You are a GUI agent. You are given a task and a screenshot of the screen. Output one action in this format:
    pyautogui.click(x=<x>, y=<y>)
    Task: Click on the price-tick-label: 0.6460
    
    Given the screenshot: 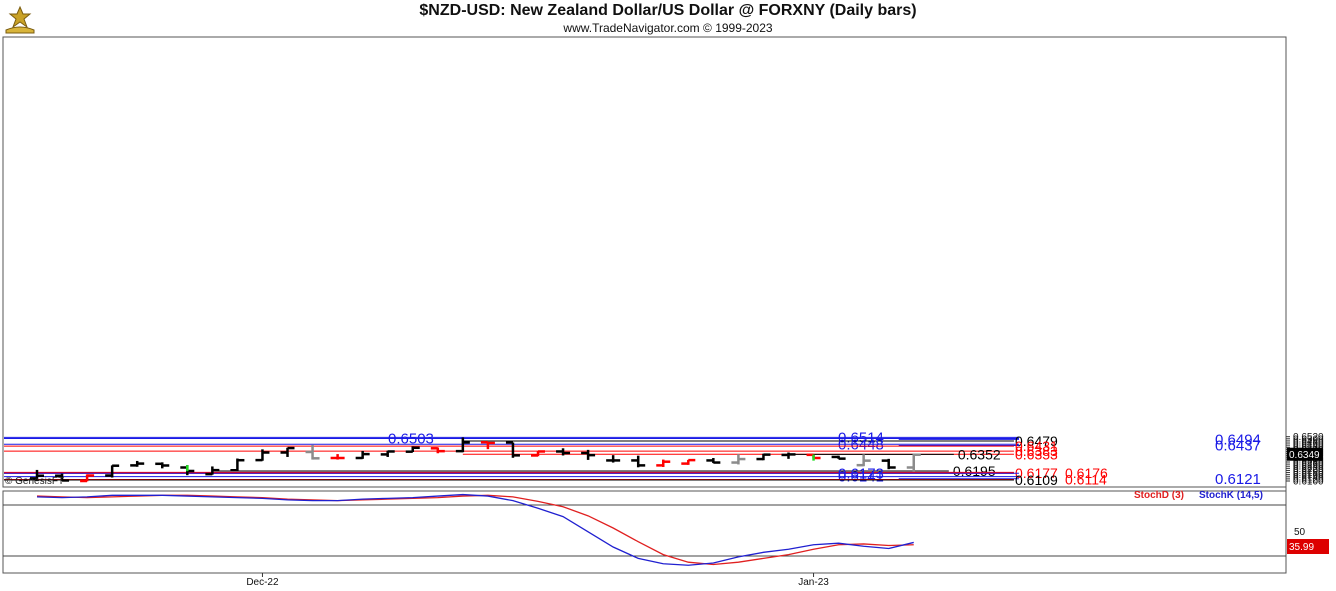 What is the action you would take?
    pyautogui.click(x=1308, y=444)
    